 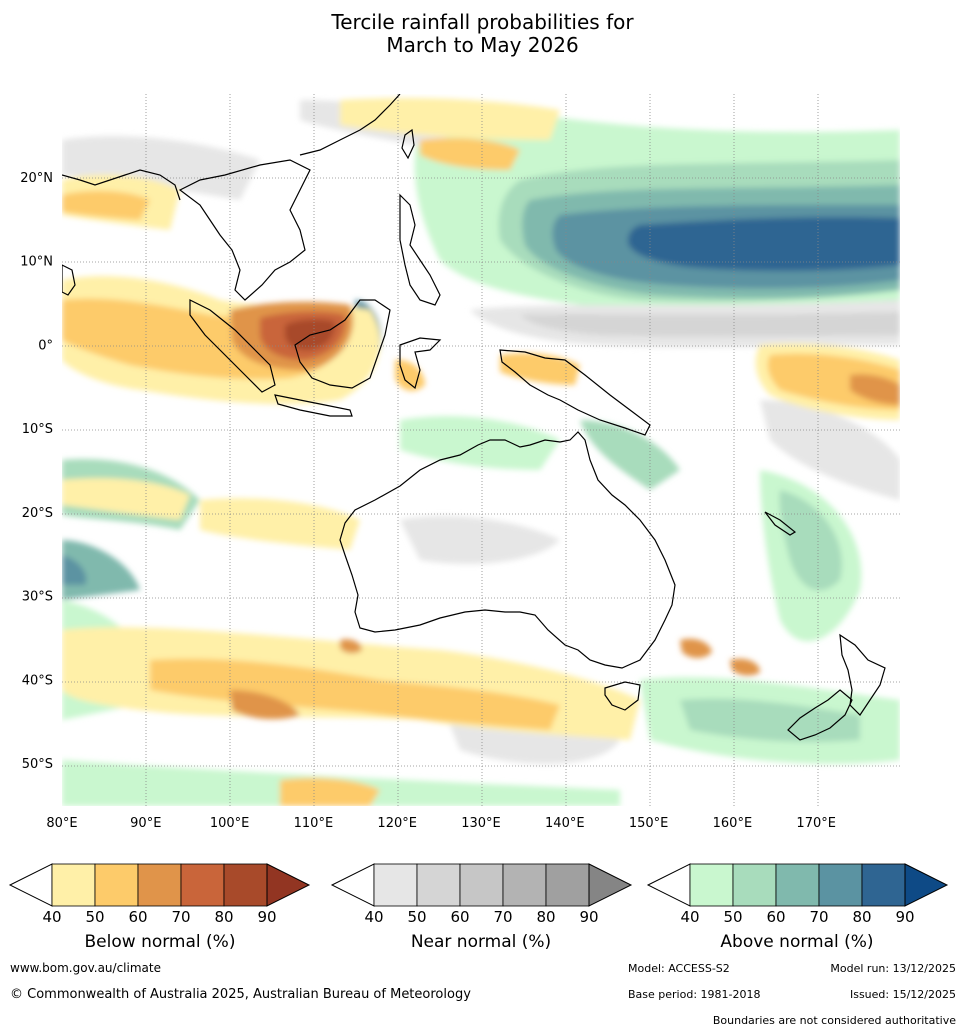 What do you see at coordinates (482, 22) in the screenshot?
I see `chart-title-line1: Tercile rainfall probabilities for` at bounding box center [482, 22].